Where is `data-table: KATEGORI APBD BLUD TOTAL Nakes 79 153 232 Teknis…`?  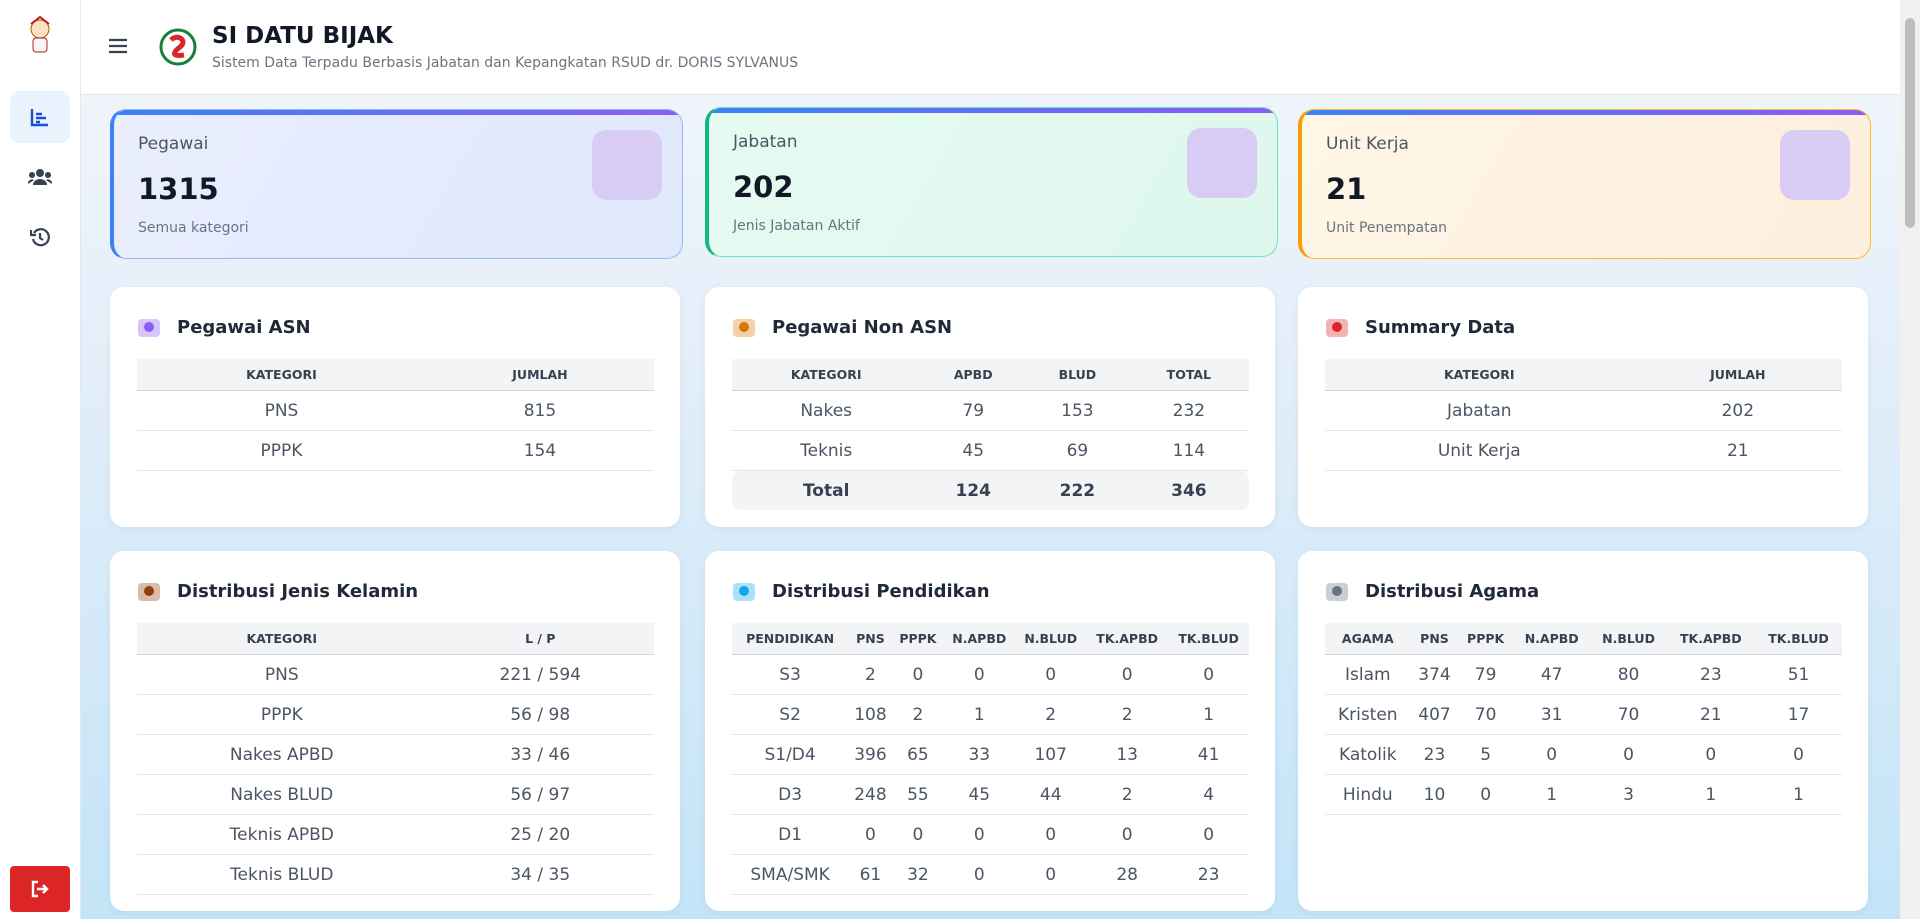
data-table: KATEGORI APBD BLUD TOTAL Nakes 79 153 232 Teknis… is located at coordinates (990, 434).